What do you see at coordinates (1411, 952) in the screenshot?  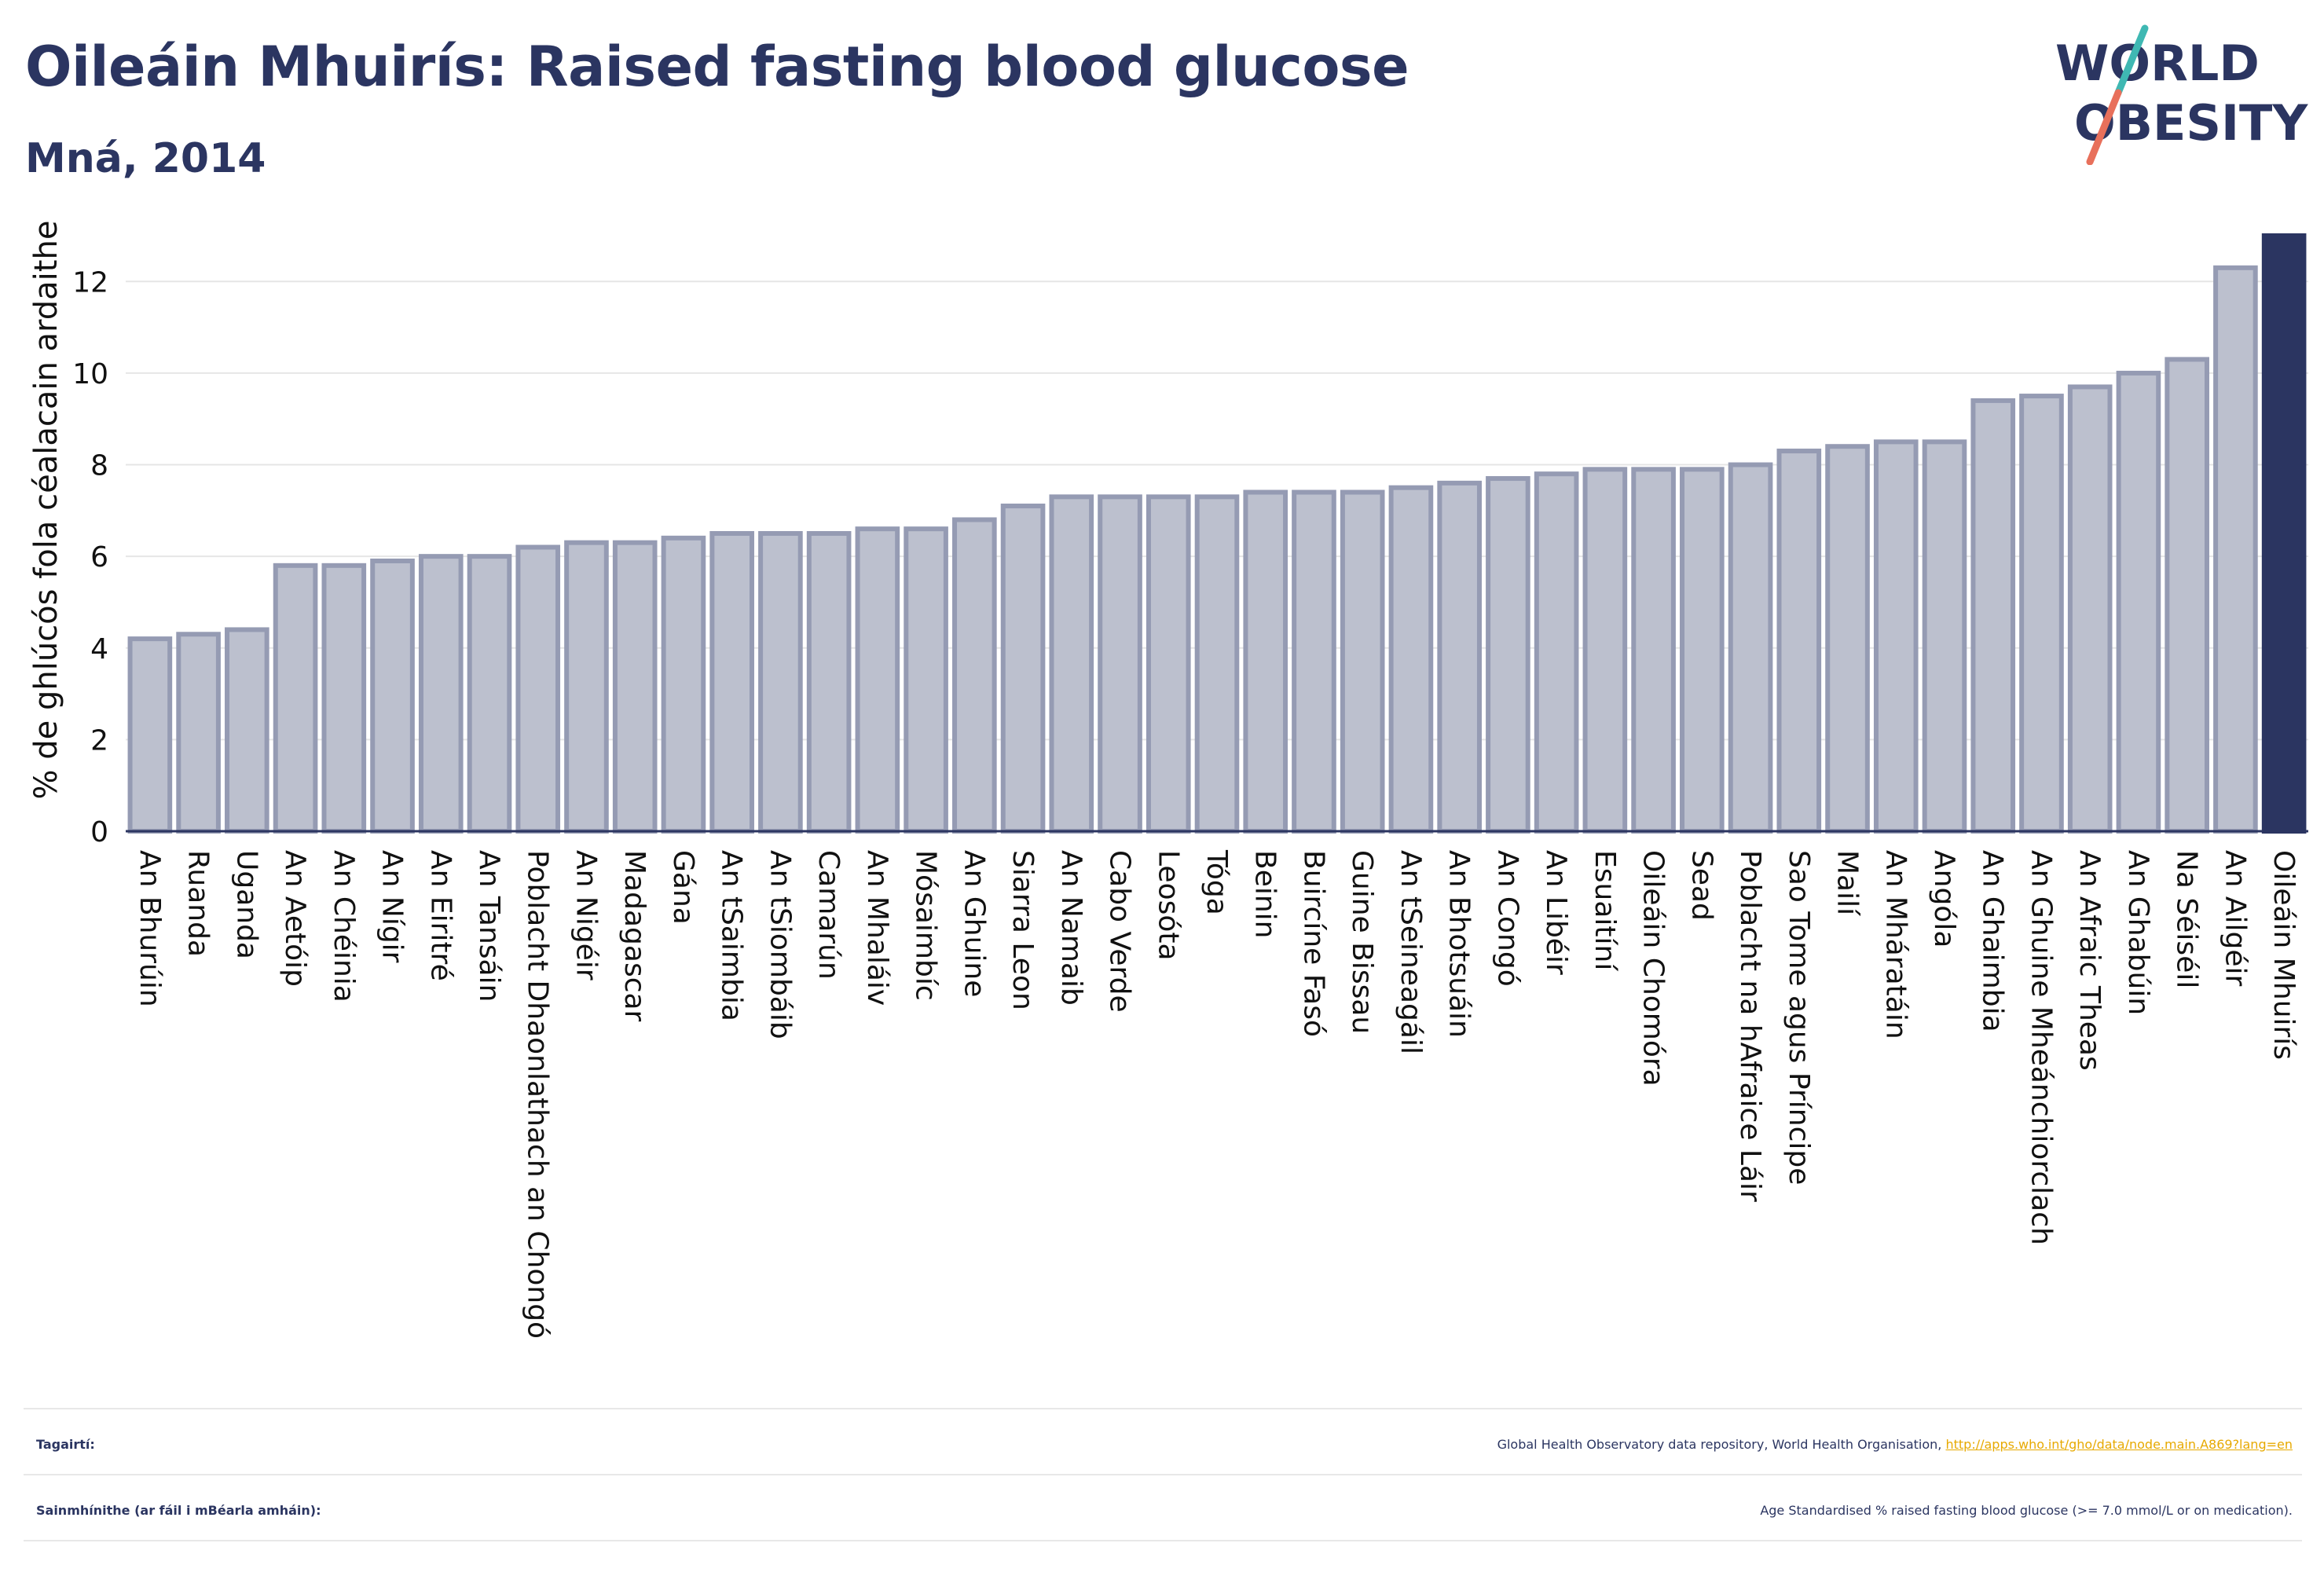 I see `x-tick-label: An tSeineagáil` at bounding box center [1411, 952].